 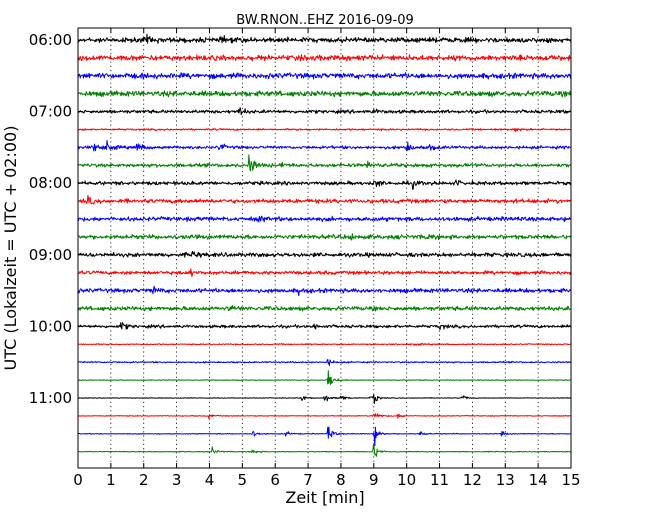 What do you see at coordinates (341, 480) in the screenshot?
I see `x-tick-label: 8` at bounding box center [341, 480].